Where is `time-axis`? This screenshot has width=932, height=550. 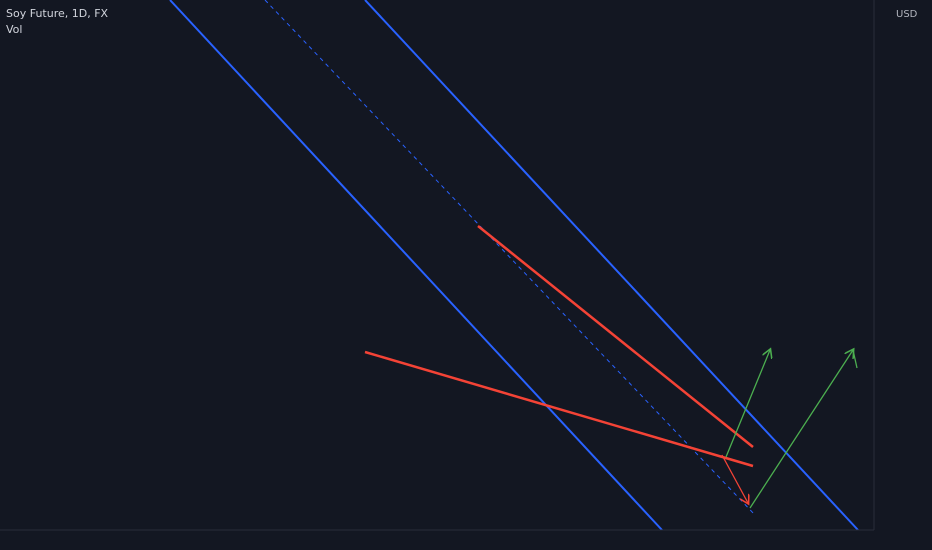 time-axis is located at coordinates (437, 540).